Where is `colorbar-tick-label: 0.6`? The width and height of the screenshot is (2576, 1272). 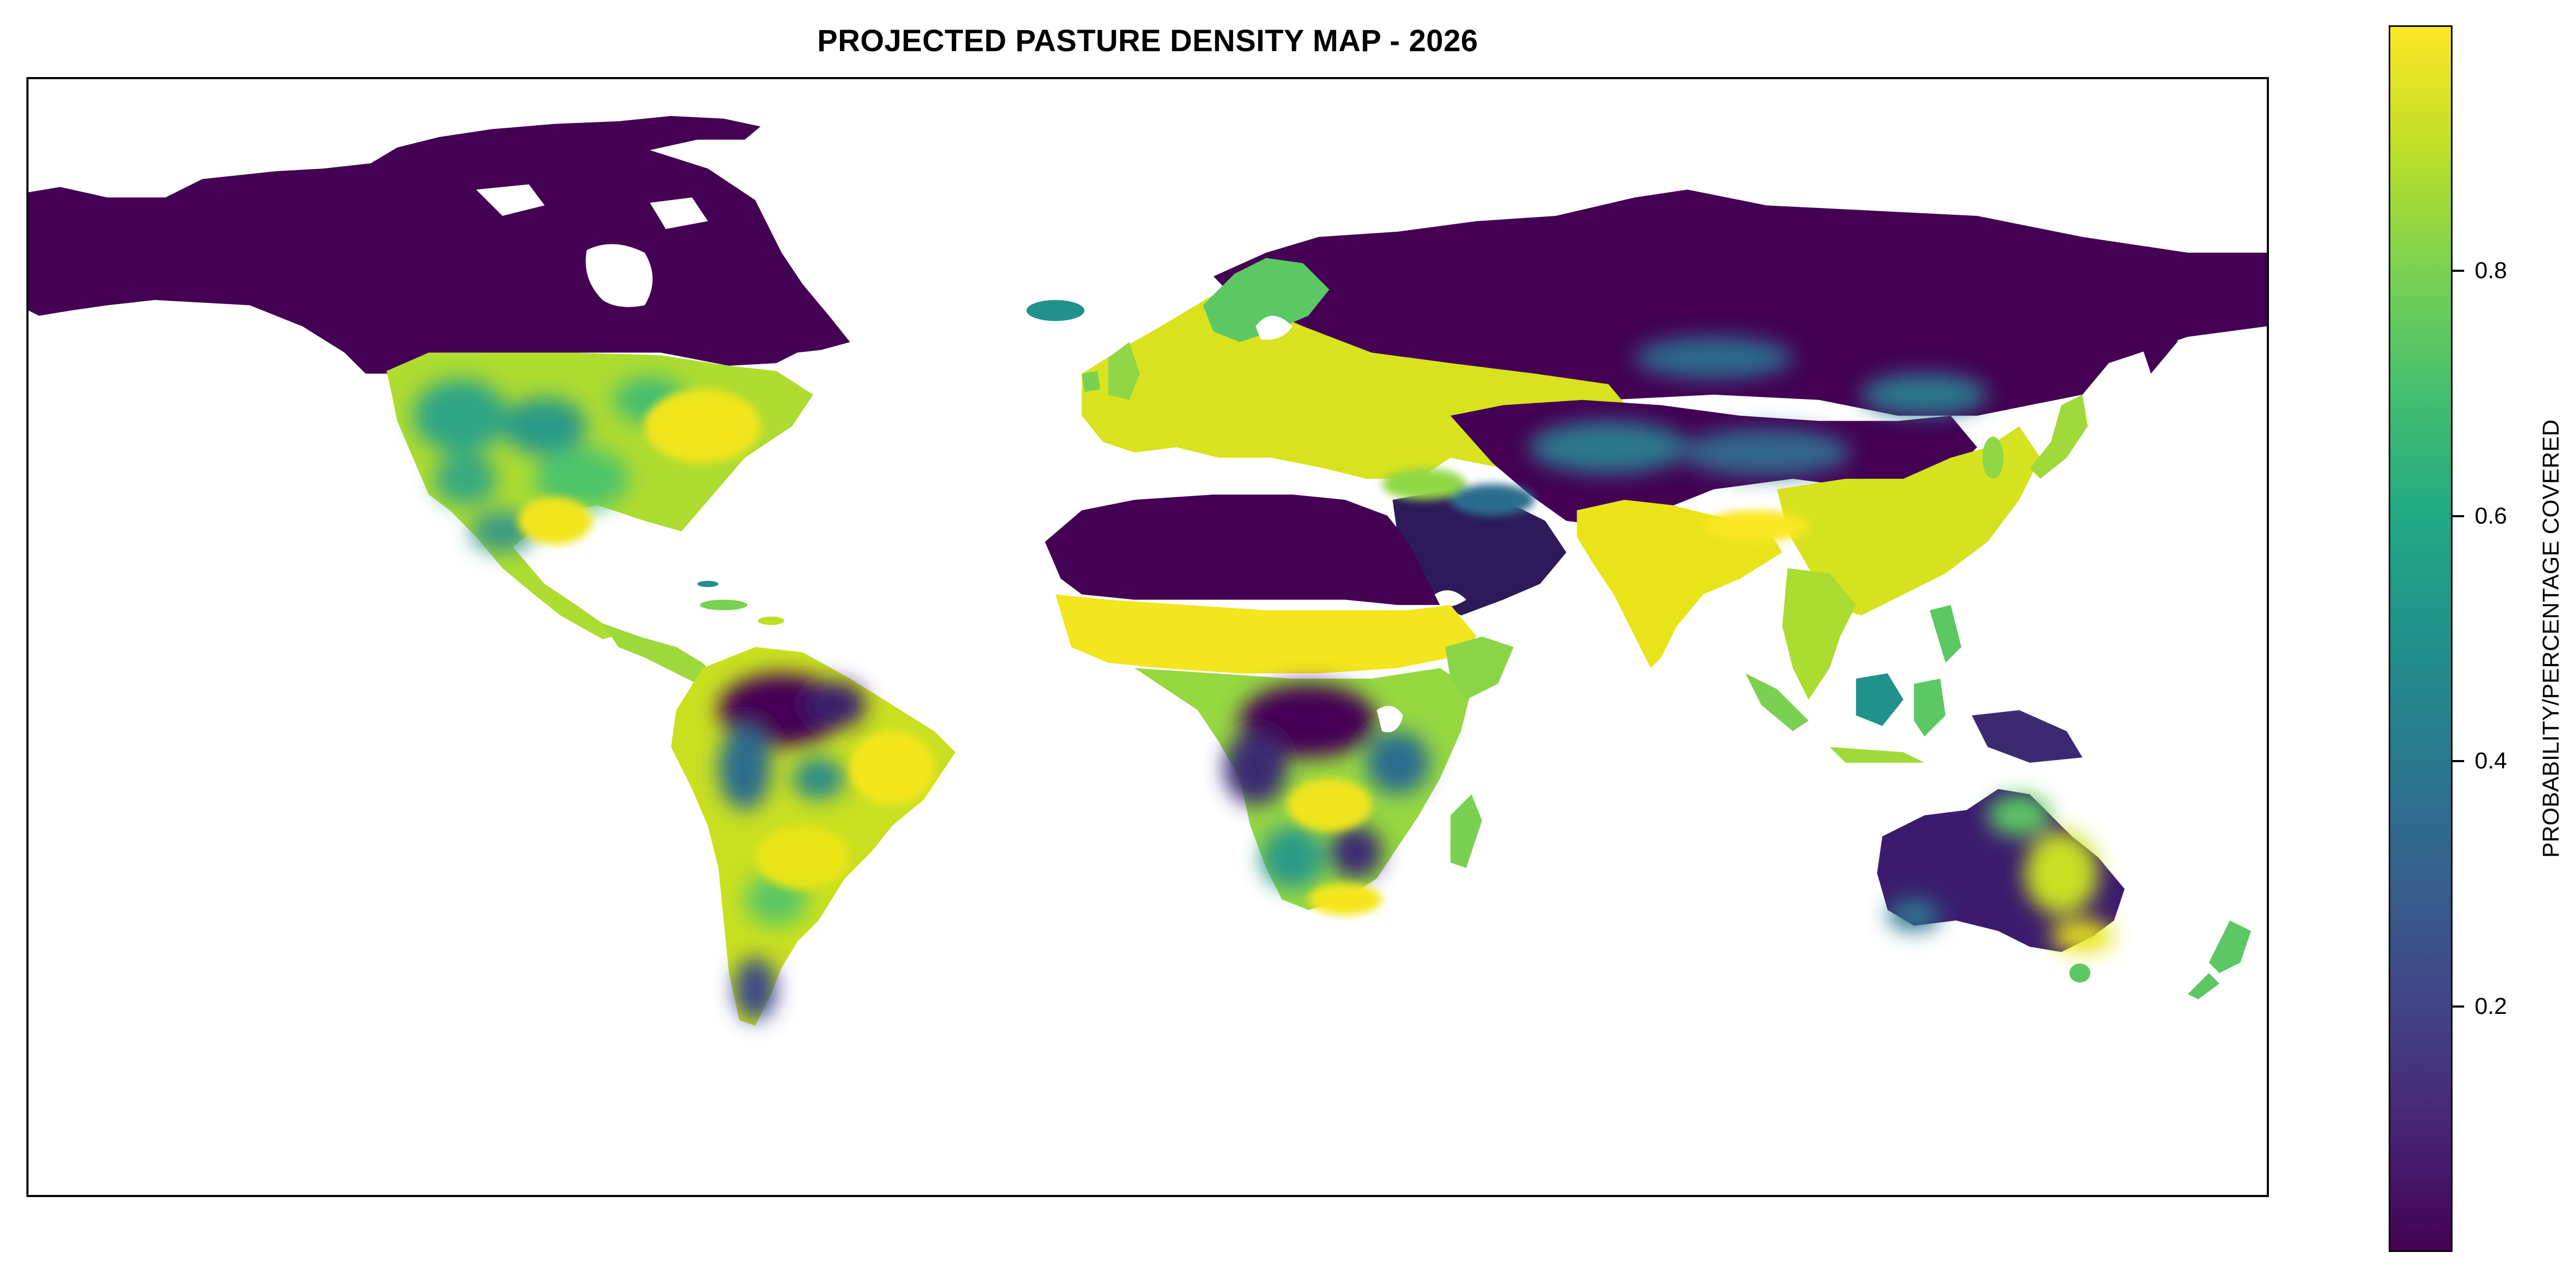
colorbar-tick-label: 0.6 is located at coordinates (2491, 515).